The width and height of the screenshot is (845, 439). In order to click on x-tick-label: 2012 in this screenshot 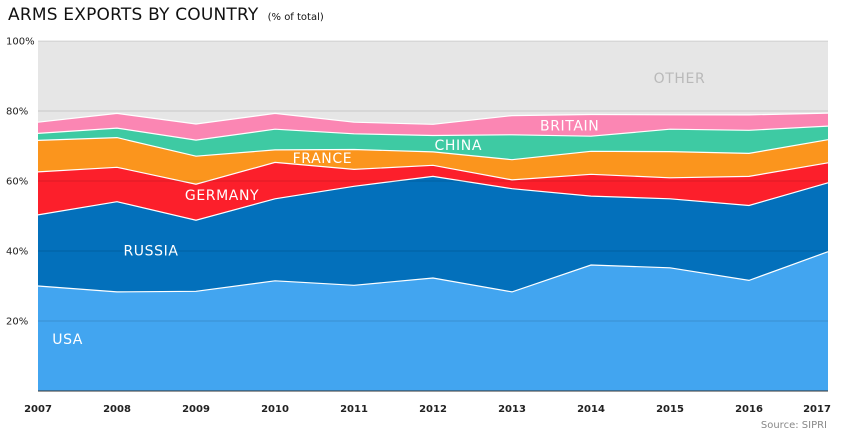, I will do `click(433, 409)`.